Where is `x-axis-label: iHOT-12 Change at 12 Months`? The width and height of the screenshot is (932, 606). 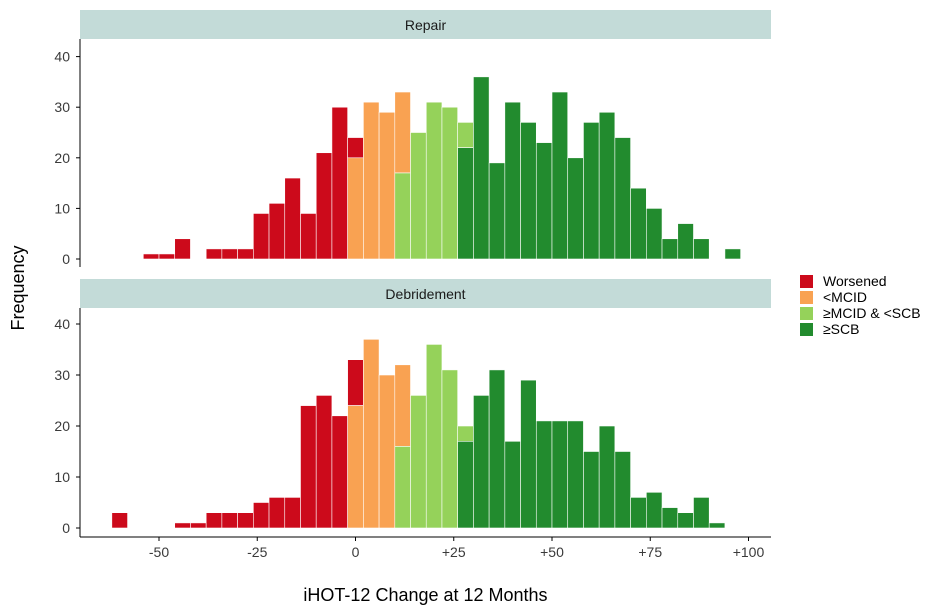
x-axis-label: iHOT-12 Change at 12 Months is located at coordinates (425, 595).